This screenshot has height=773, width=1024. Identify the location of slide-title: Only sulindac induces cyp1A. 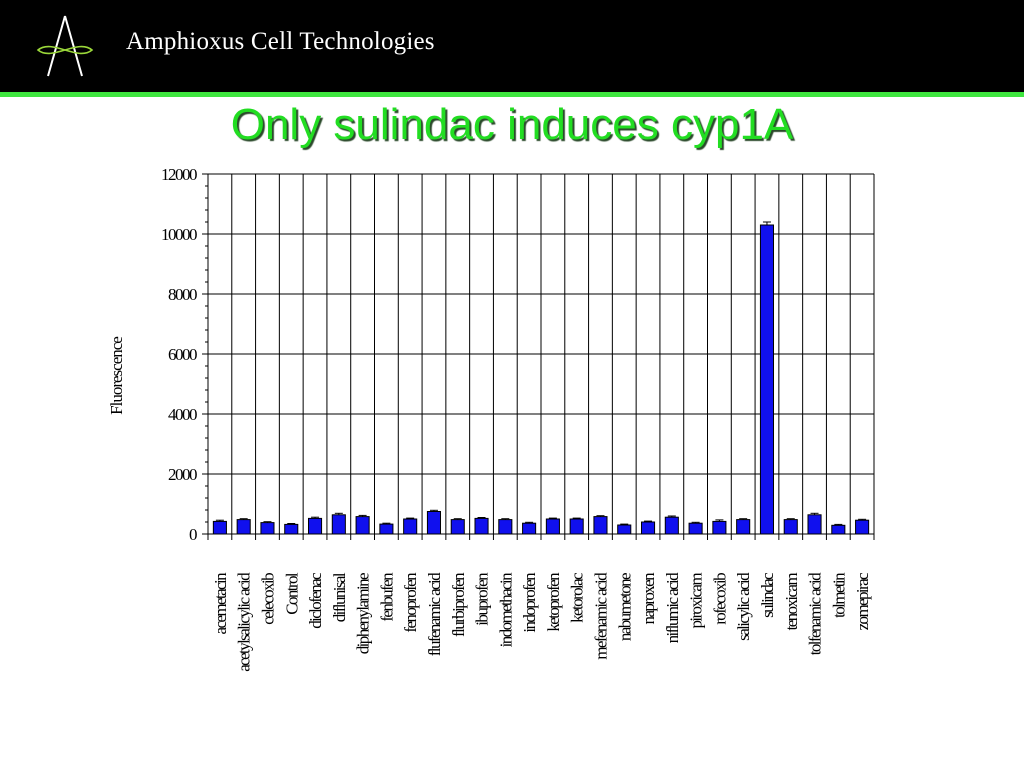
(512, 124).